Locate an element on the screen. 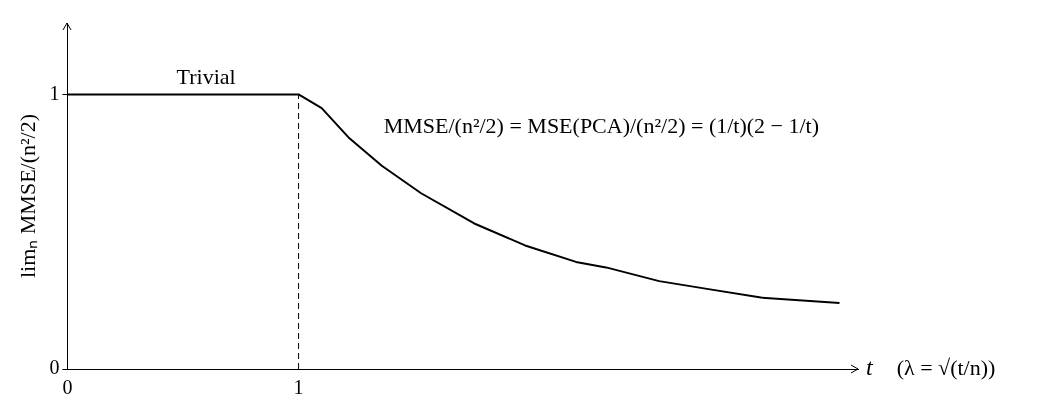 The image size is (1056, 412). x-axis-title: t is located at coordinates (870, 367).